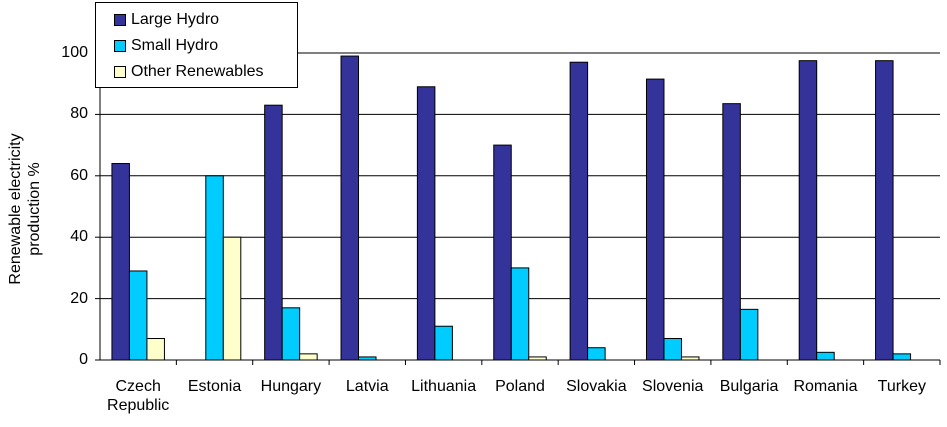  Describe the element at coordinates (214, 386) in the screenshot. I see `x-tick-label: Estonia` at that location.